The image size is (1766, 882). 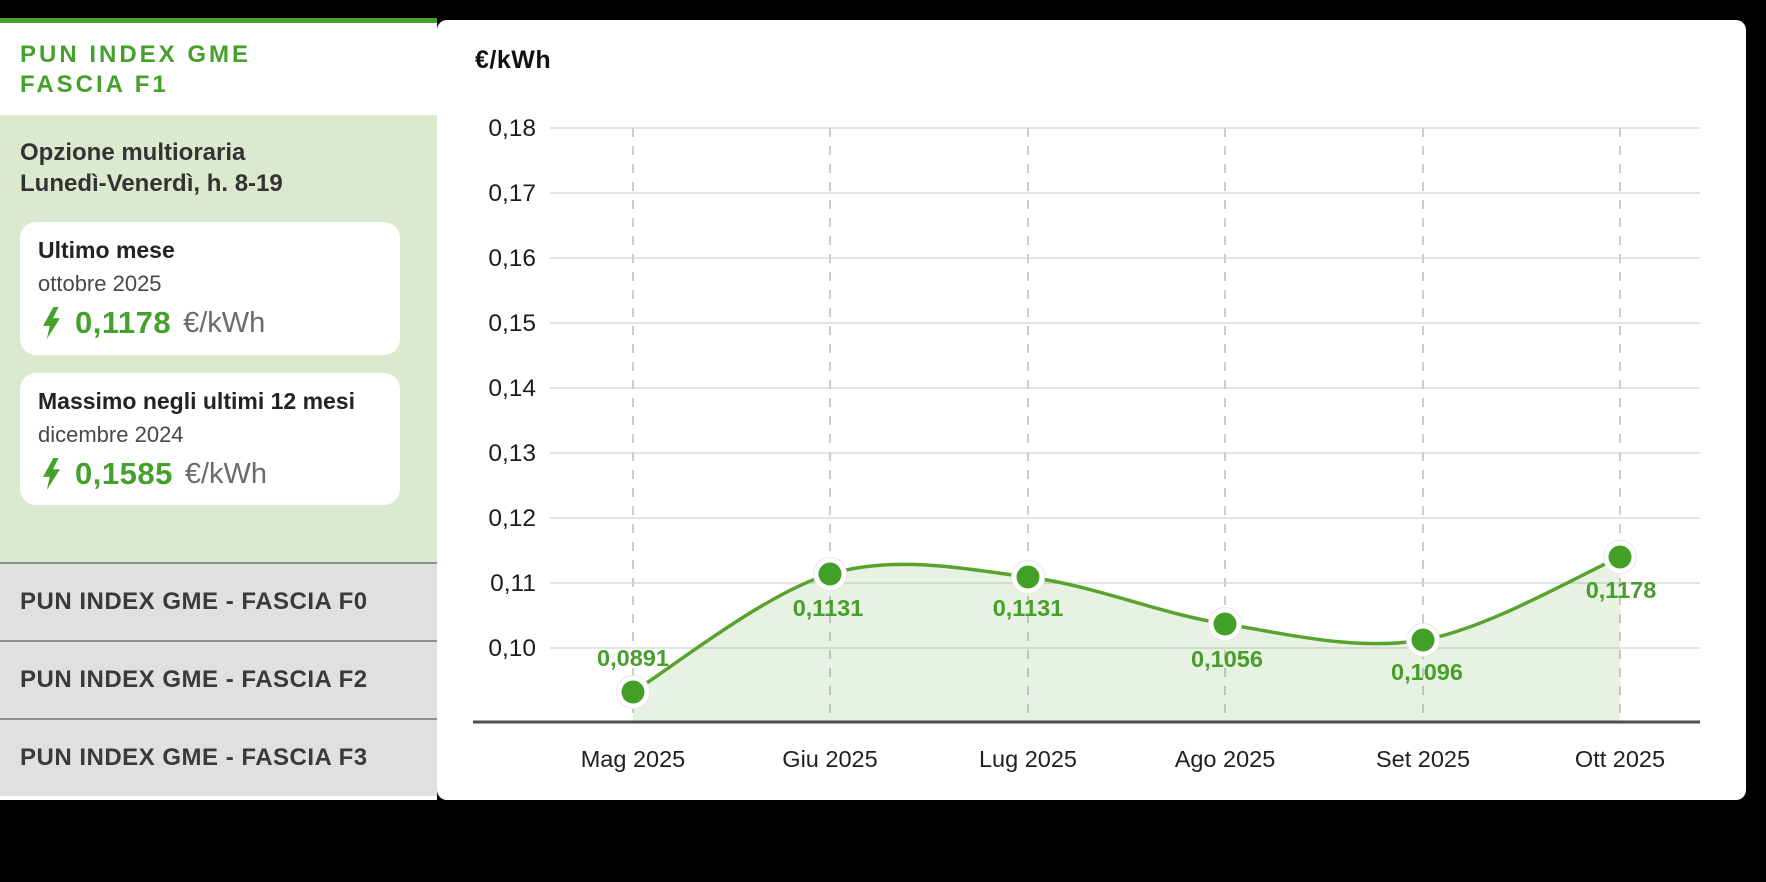 What do you see at coordinates (196, 401) in the screenshot?
I see `card-title: Massimo negli ultimi 12 mesi` at bounding box center [196, 401].